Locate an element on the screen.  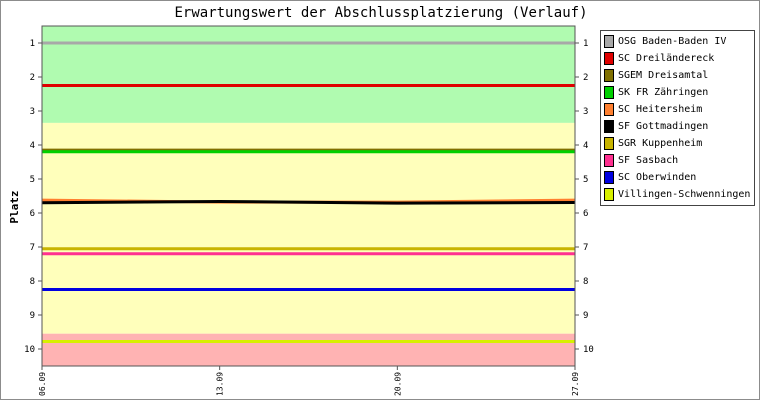
y-tick-label-right: 9 is located at coordinates (585, 316).